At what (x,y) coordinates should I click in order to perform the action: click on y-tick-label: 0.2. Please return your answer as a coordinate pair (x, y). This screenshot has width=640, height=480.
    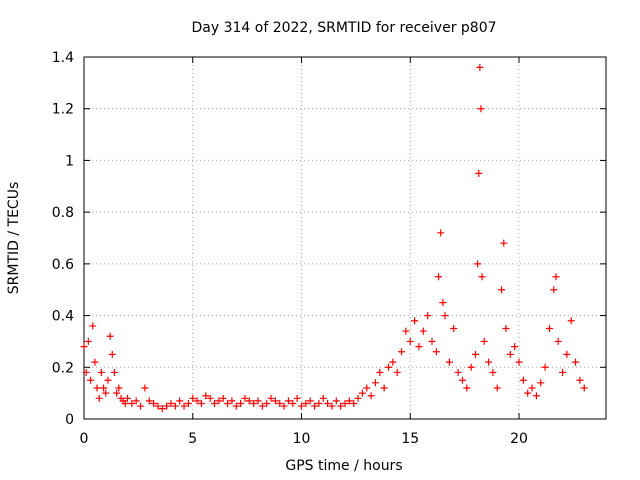
    Looking at the image, I should click on (63, 368).